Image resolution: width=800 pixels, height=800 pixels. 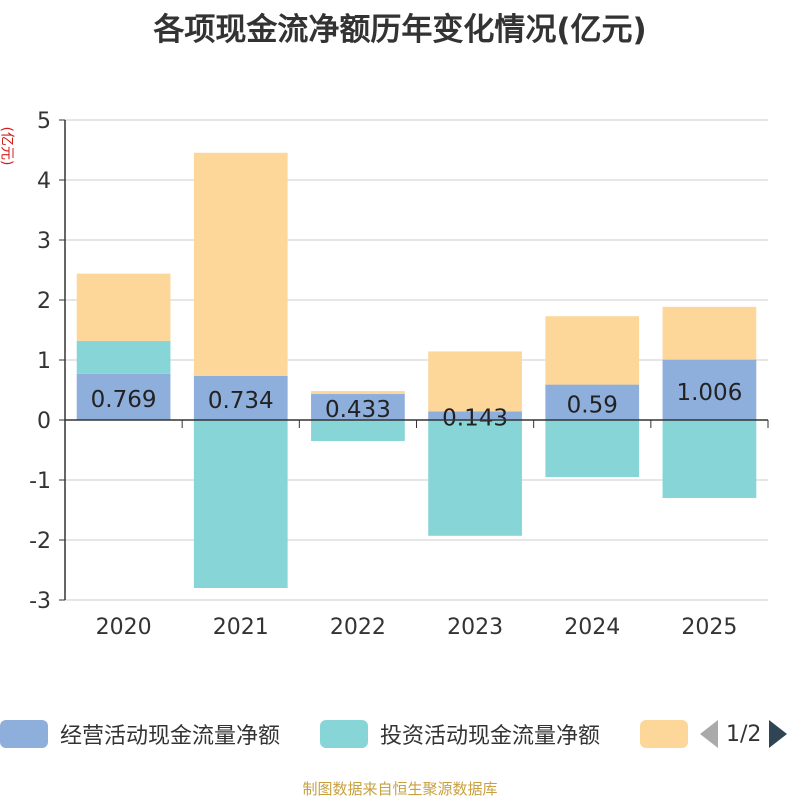 What do you see at coordinates (358, 410) in the screenshot?
I see `data-label-operating: 0.433` at bounding box center [358, 410].